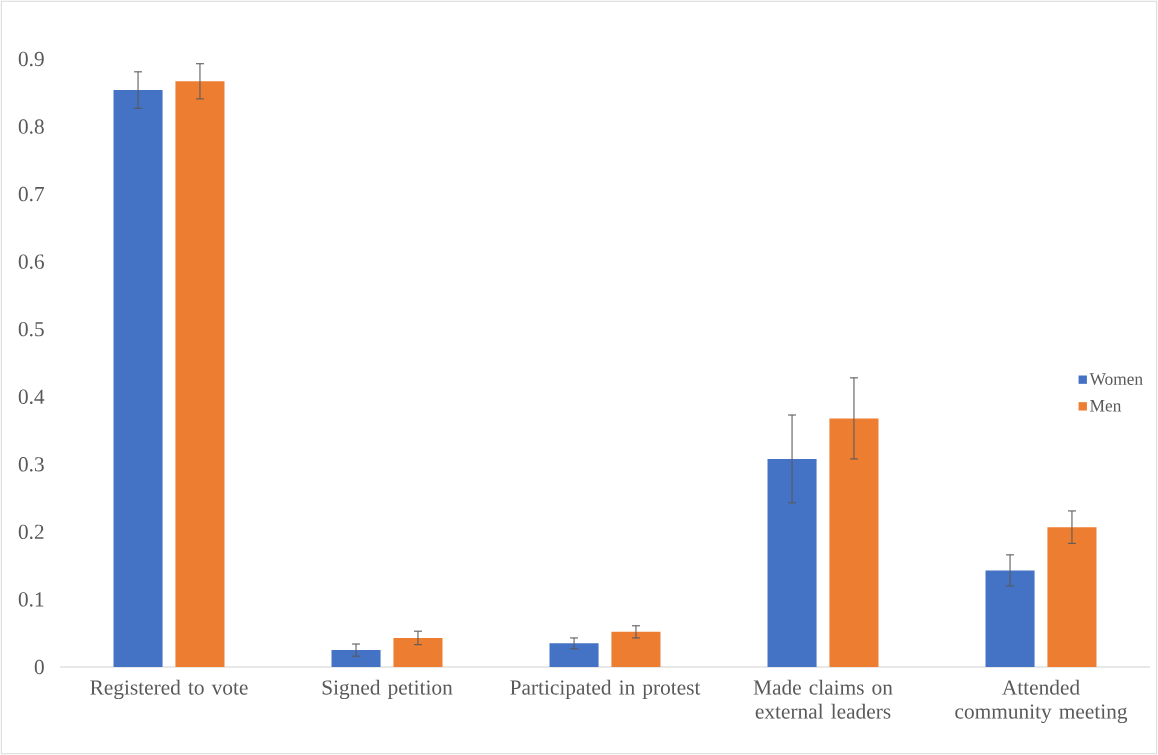  I want to click on y-tick-label: 0.3, so click(31, 464).